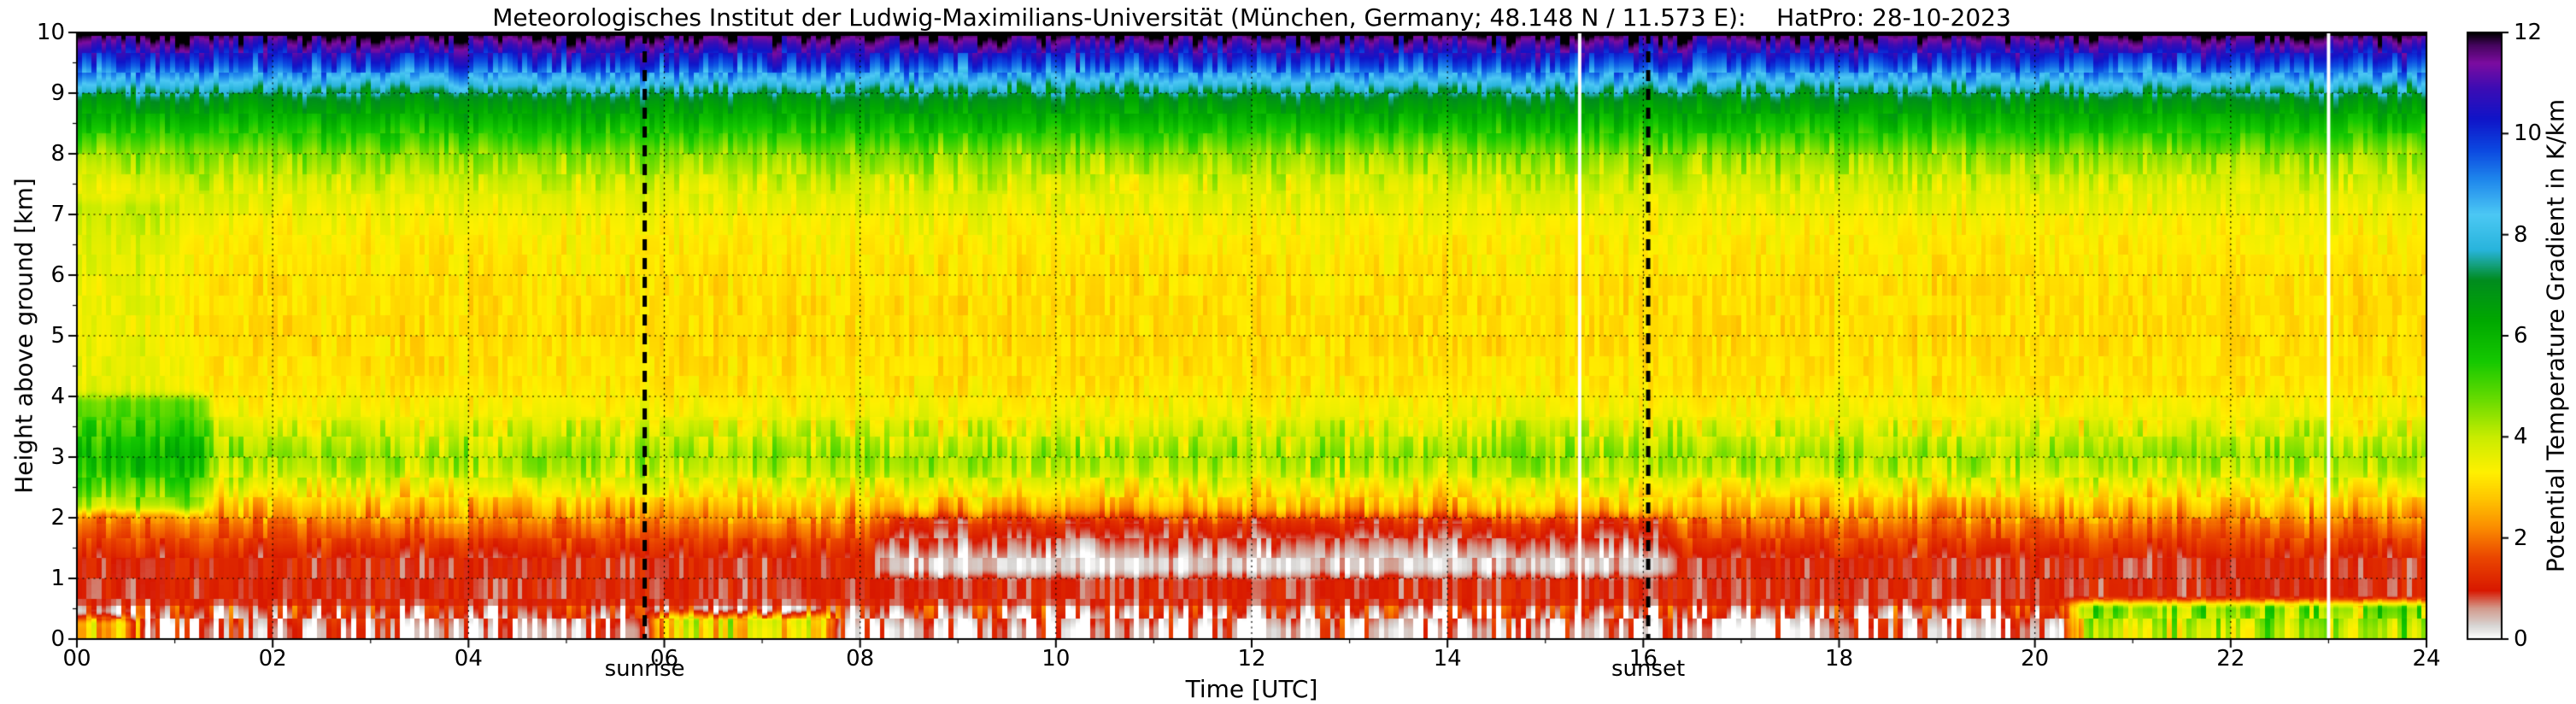  I want to click on y-tick-label: 9, so click(57, 93).